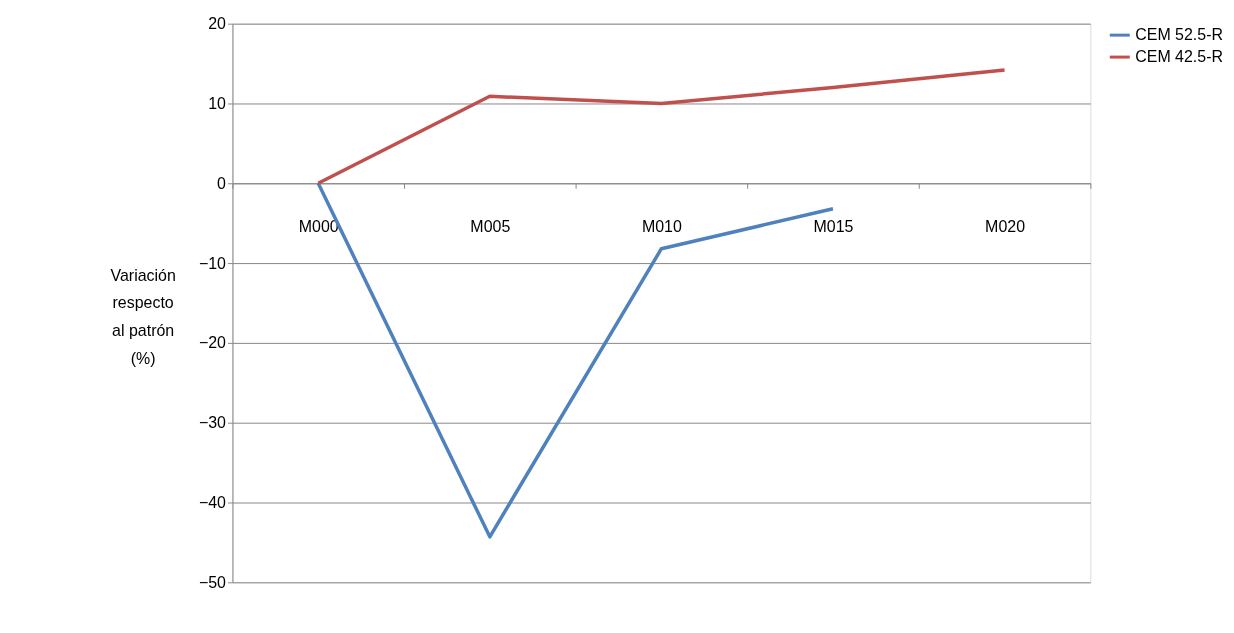 This screenshot has height=633, width=1234. What do you see at coordinates (1179, 35) in the screenshot?
I see `legend-label: CEM 52.5-R` at bounding box center [1179, 35].